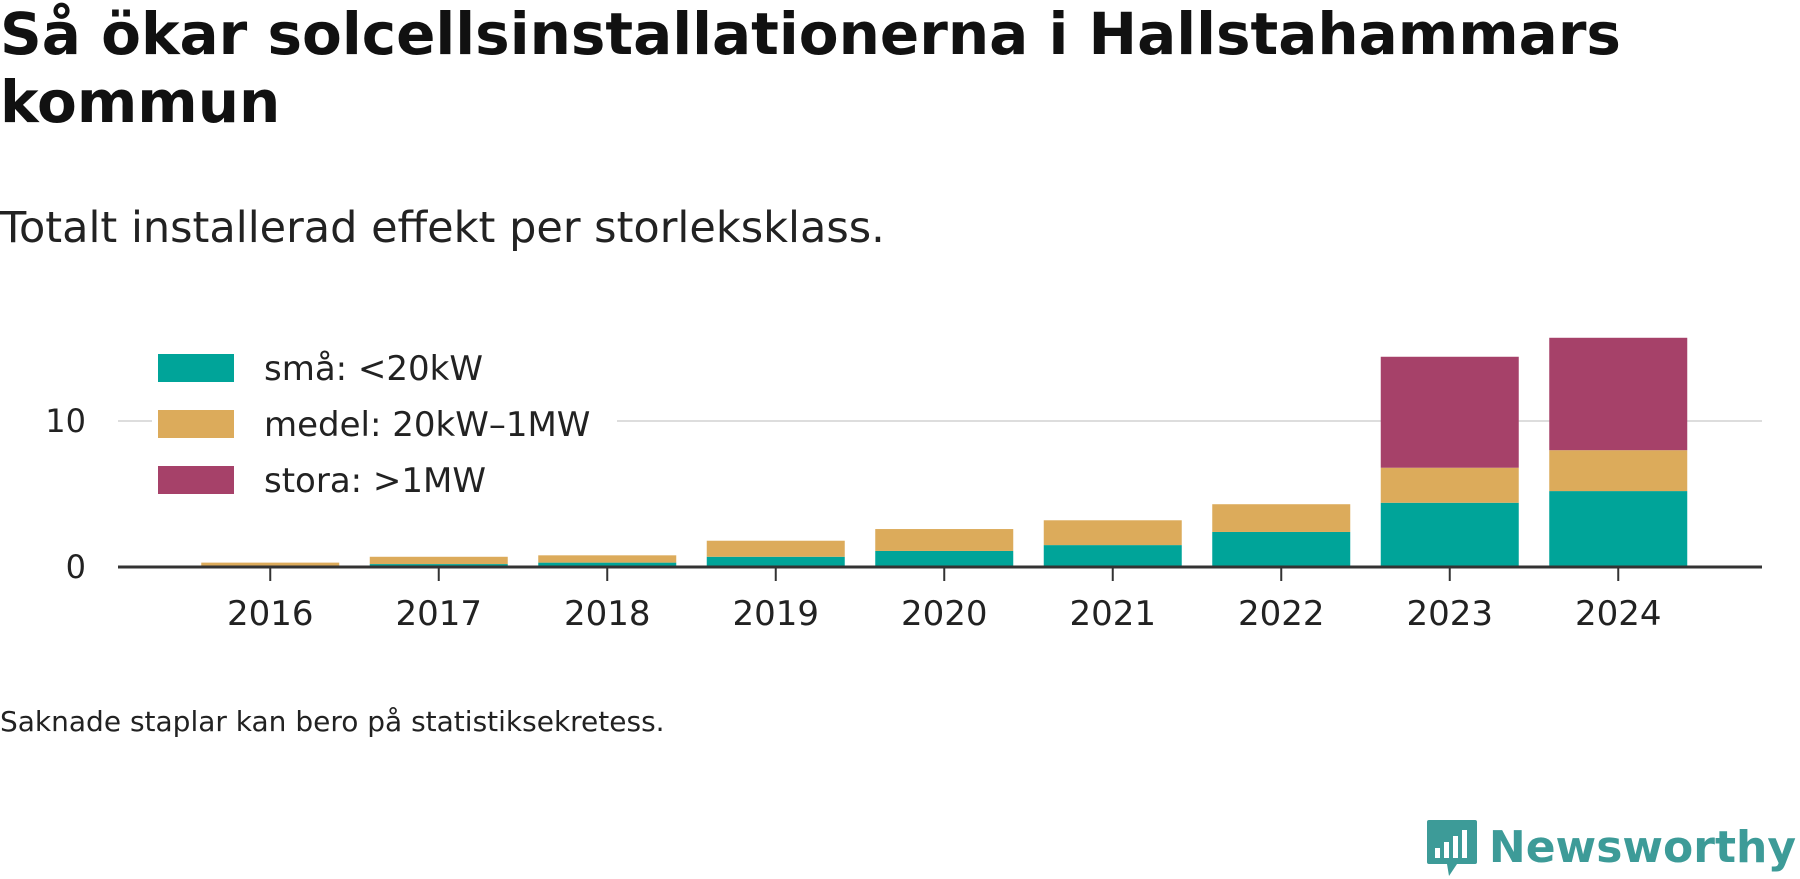 Image resolution: width=1800 pixels, height=879 pixels. What do you see at coordinates (607, 612) in the screenshot?
I see `x-tick-label: 2018` at bounding box center [607, 612].